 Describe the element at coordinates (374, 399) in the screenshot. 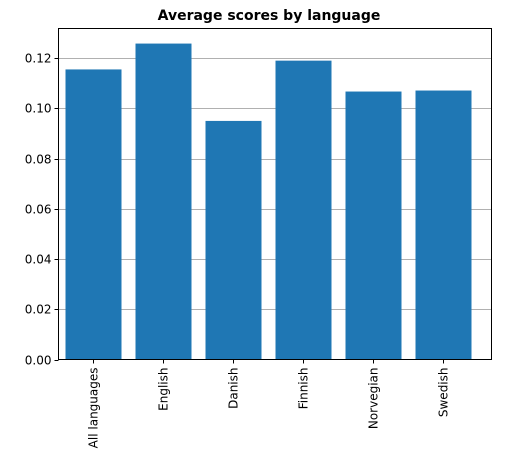

I see `x-tick-label: Norvegian` at that location.